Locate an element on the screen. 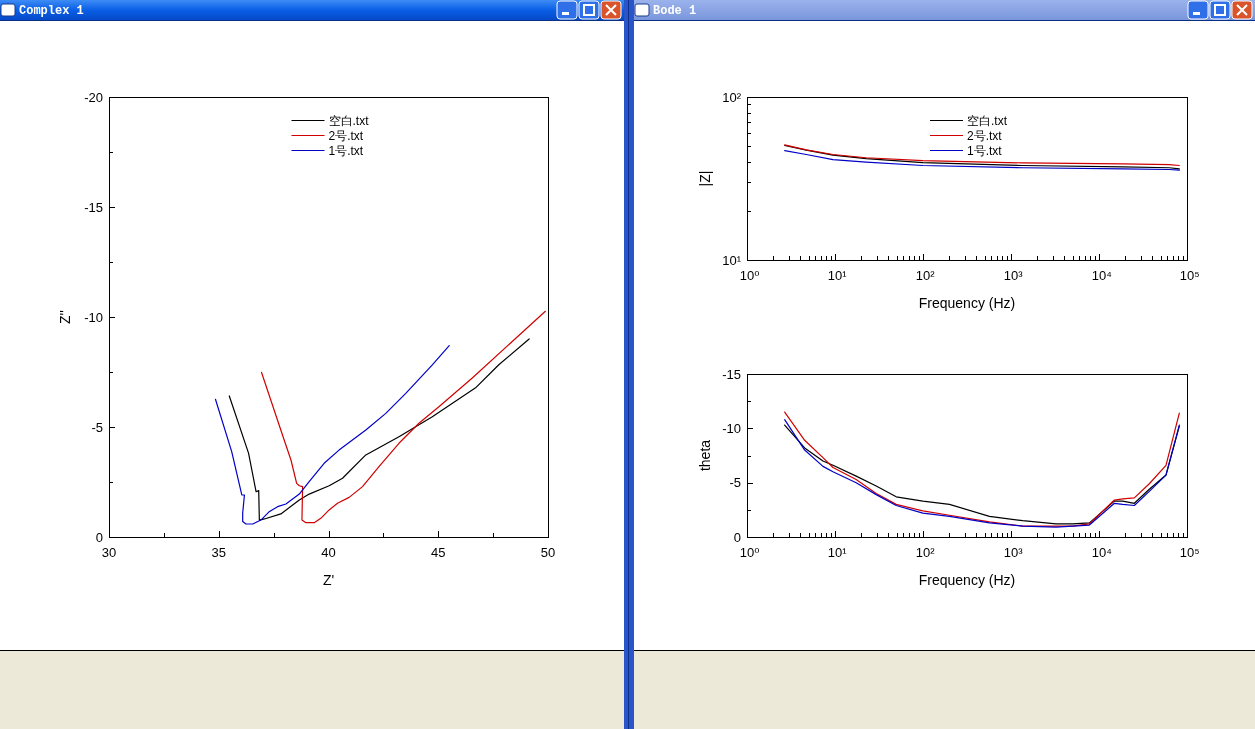  ylabel: Z'' is located at coordinates (65, 317).